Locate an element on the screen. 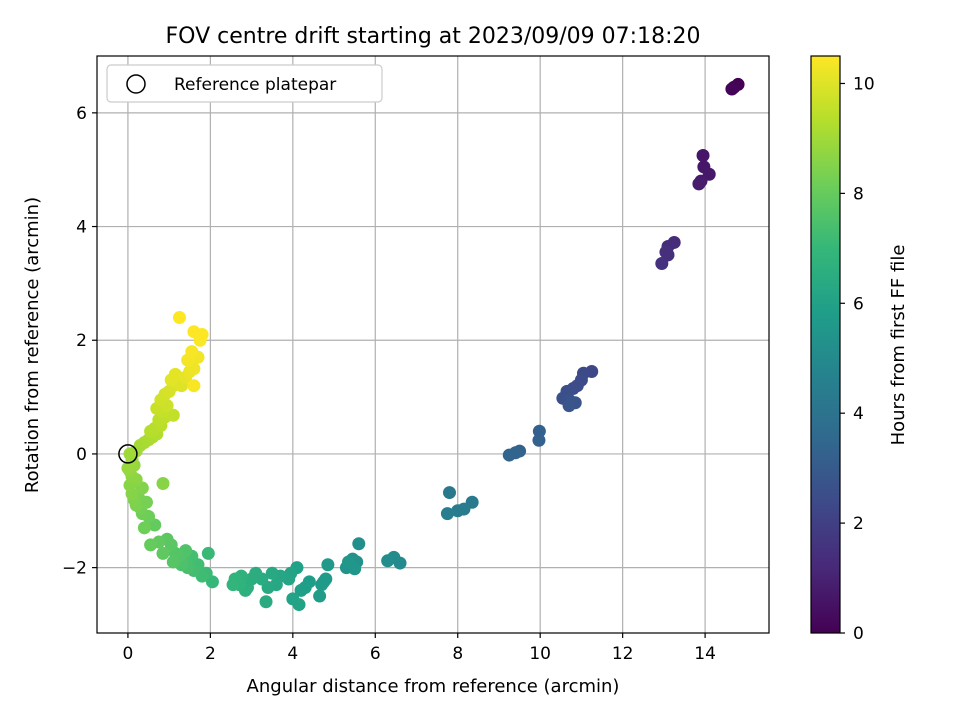  y-tick-label: 2 is located at coordinates (81, 341).